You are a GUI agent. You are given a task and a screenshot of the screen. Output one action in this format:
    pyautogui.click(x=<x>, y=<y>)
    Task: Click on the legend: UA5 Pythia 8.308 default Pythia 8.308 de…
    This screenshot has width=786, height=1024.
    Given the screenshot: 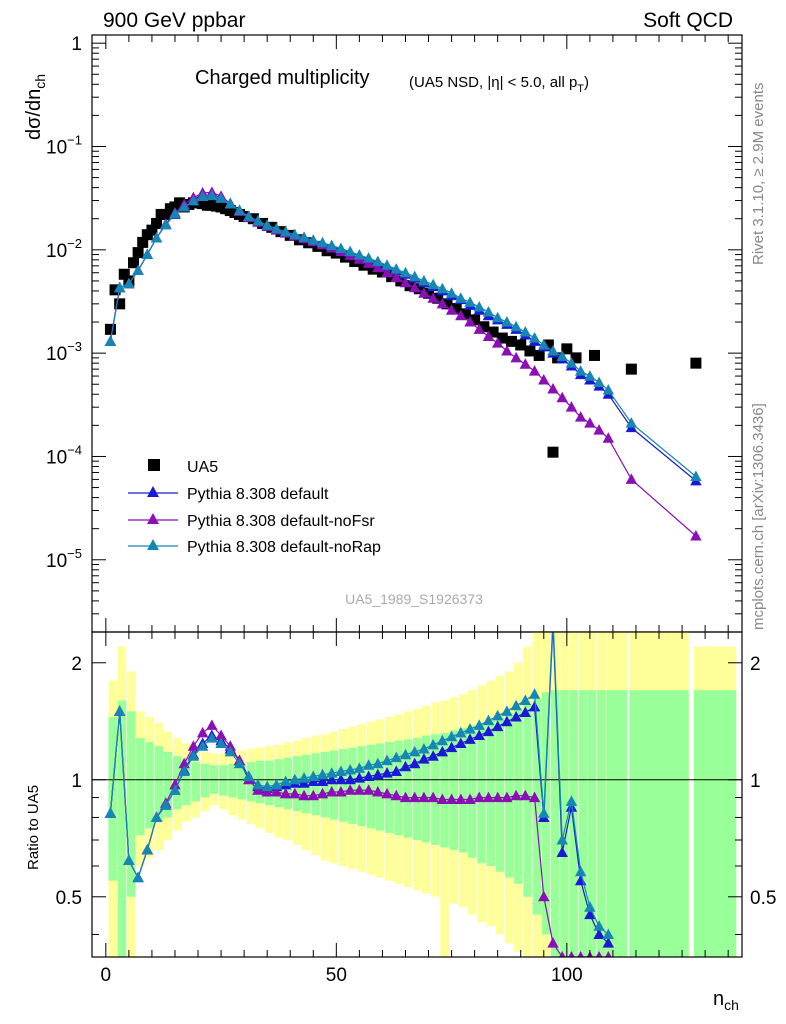 What is the action you would take?
    pyautogui.click(x=254, y=507)
    